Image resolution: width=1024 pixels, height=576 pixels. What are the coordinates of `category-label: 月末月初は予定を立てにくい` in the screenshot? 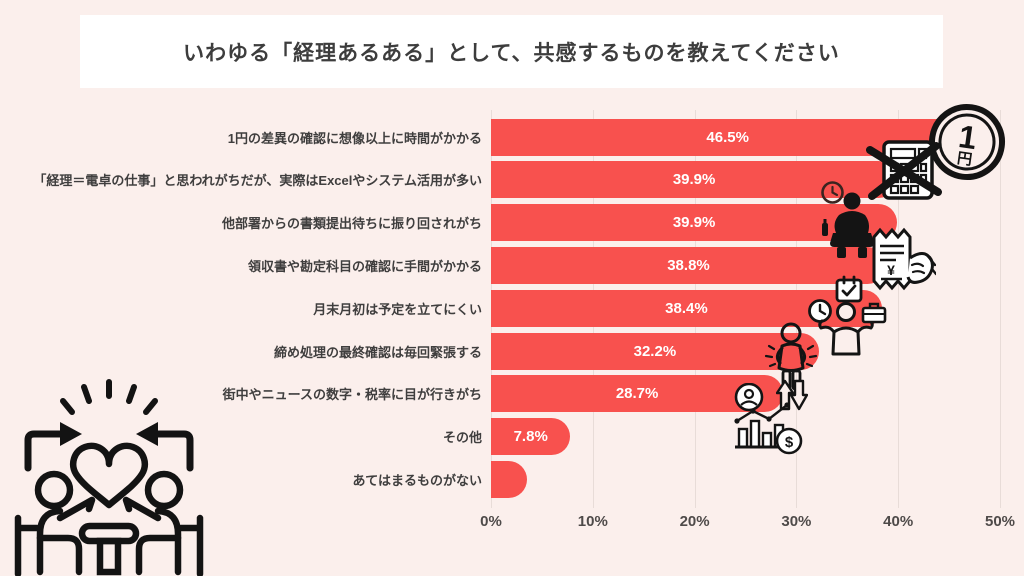 It's located at (397, 309).